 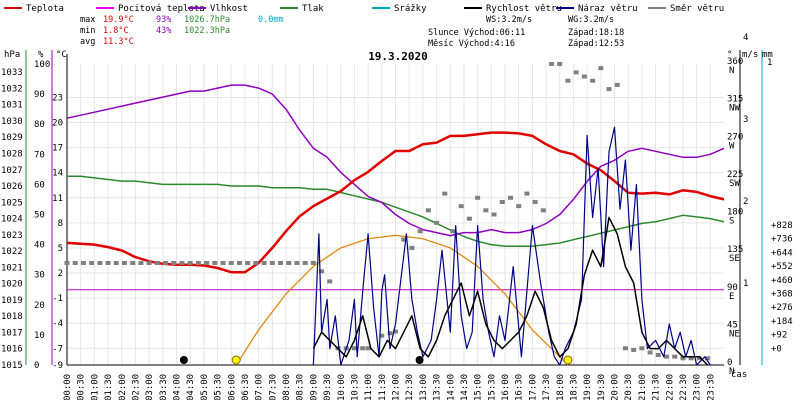 What do you see at coordinates (397, 387) in the screenshot?
I see `x-tick-label: 12:00` at bounding box center [397, 387].